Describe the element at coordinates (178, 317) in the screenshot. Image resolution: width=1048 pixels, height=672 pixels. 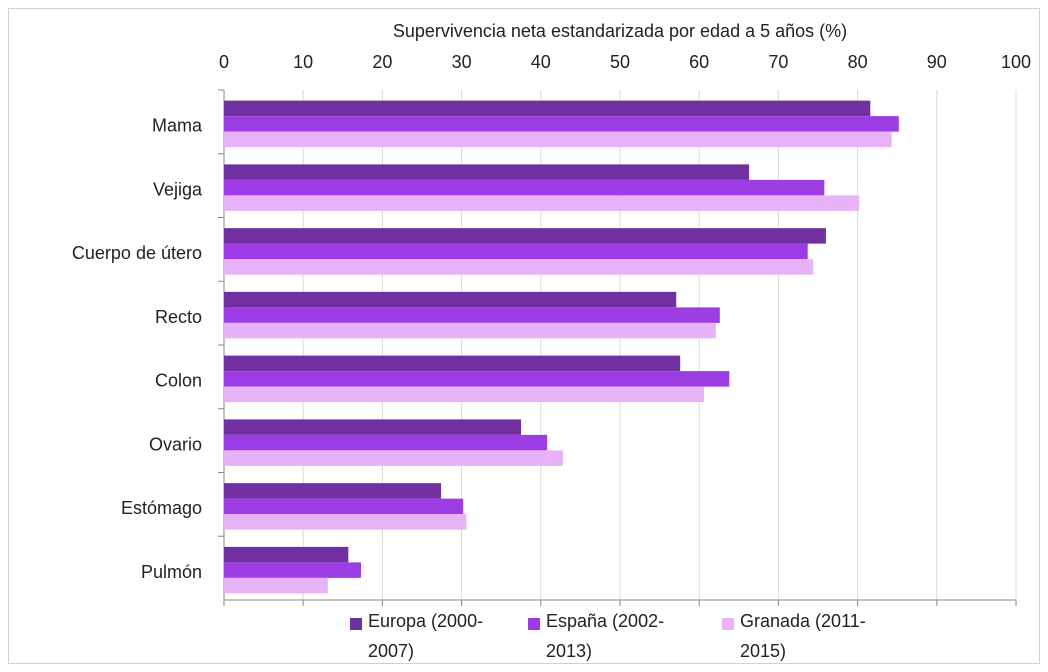
I see `y-tick-label: Recto` at that location.